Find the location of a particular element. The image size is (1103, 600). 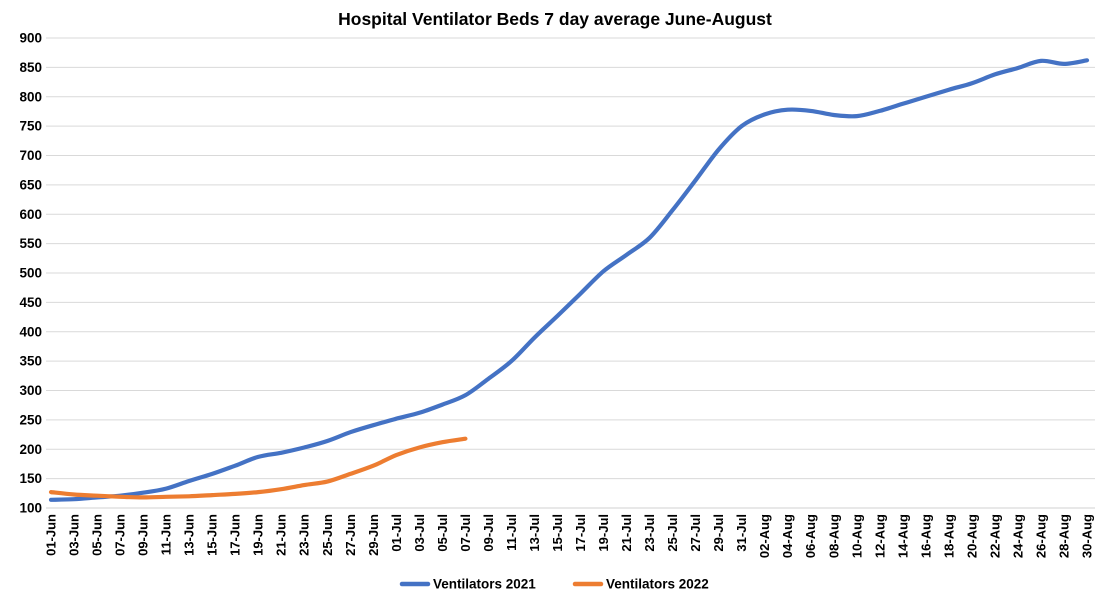

y-axis-tick-label: 500 is located at coordinates (30, 273).